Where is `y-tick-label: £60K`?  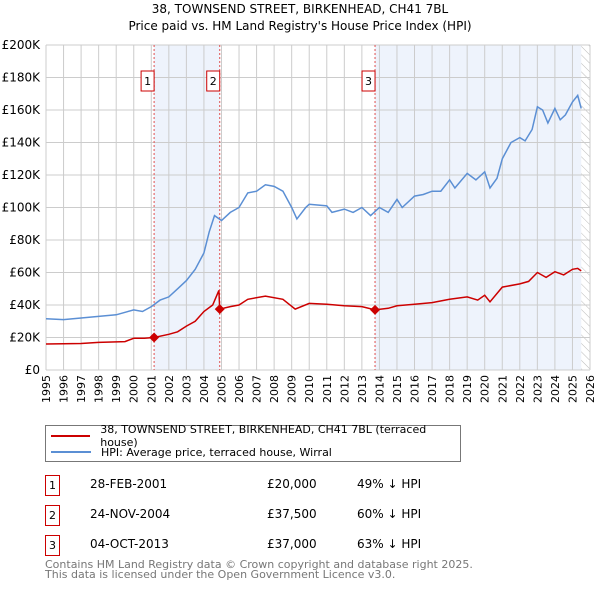 y-tick-label: £60K is located at coordinates (25, 273).